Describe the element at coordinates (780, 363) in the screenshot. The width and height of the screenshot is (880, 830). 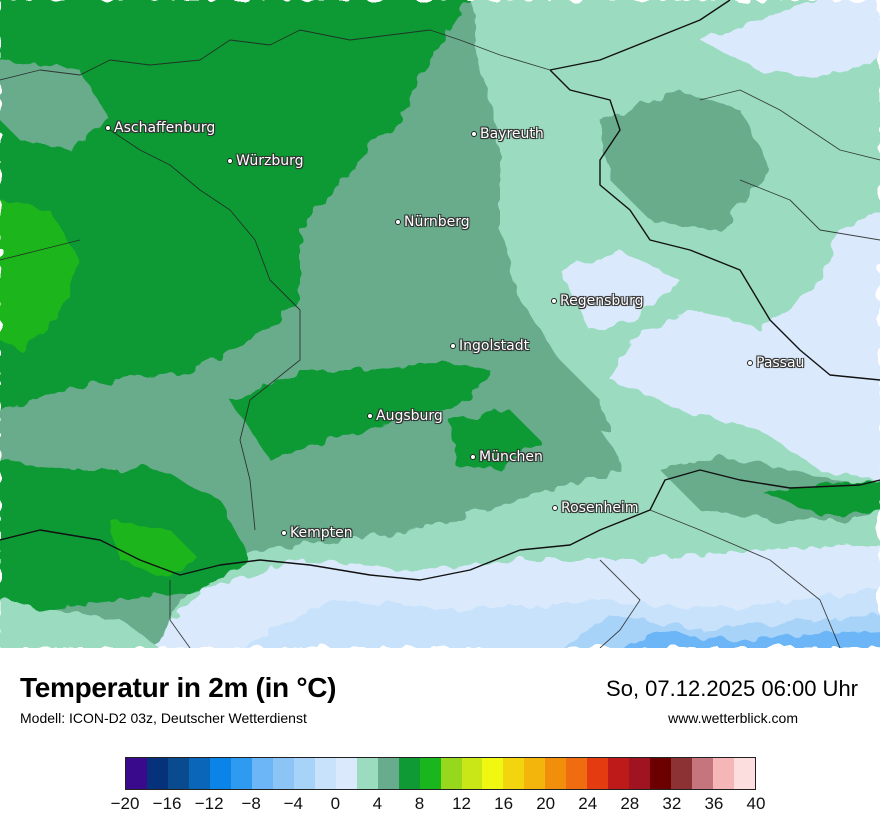
I see `city-name: Passau` at that location.